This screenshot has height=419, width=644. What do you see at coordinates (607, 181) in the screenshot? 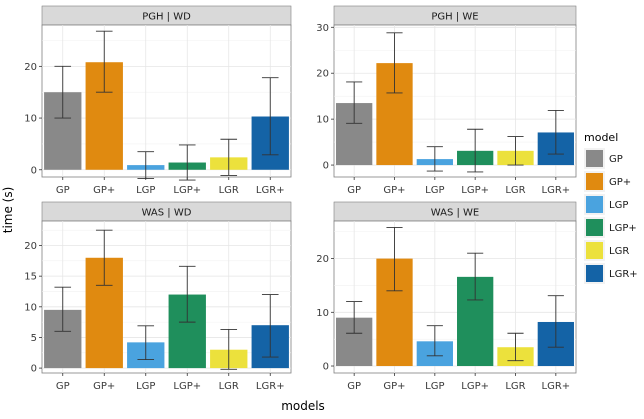
I see `legend-item-gp-plus: GP+` at bounding box center [607, 181].